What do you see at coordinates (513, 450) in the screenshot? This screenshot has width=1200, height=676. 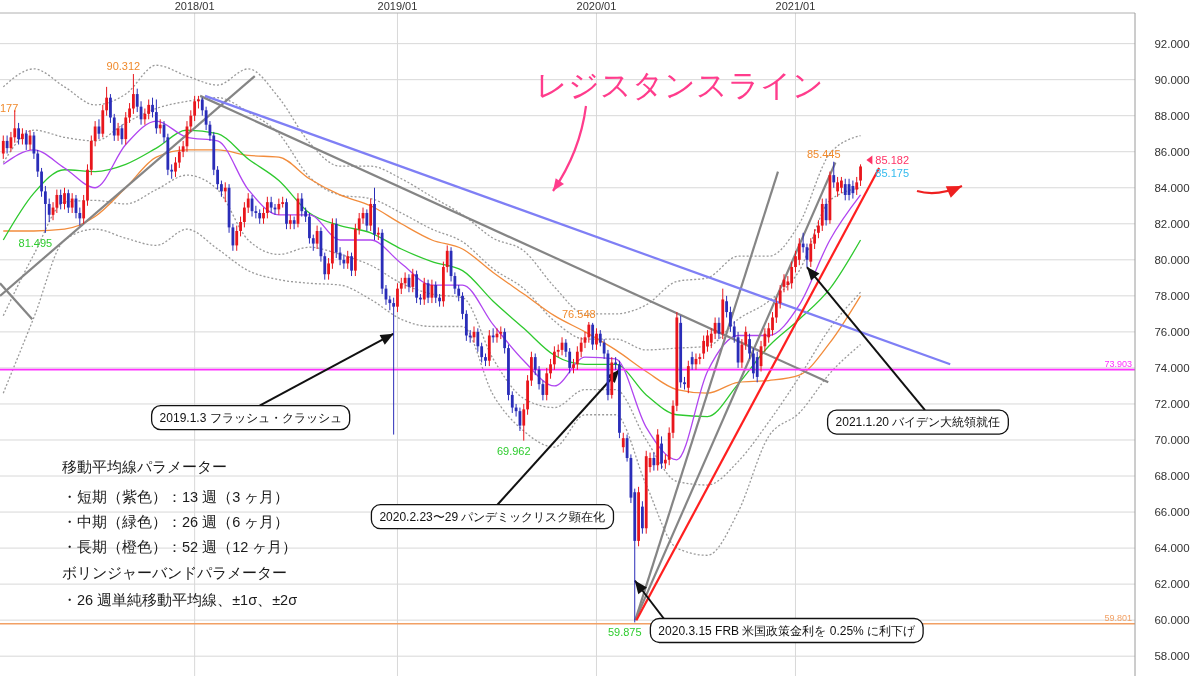 I see `annotation: 69.962` at bounding box center [513, 450].